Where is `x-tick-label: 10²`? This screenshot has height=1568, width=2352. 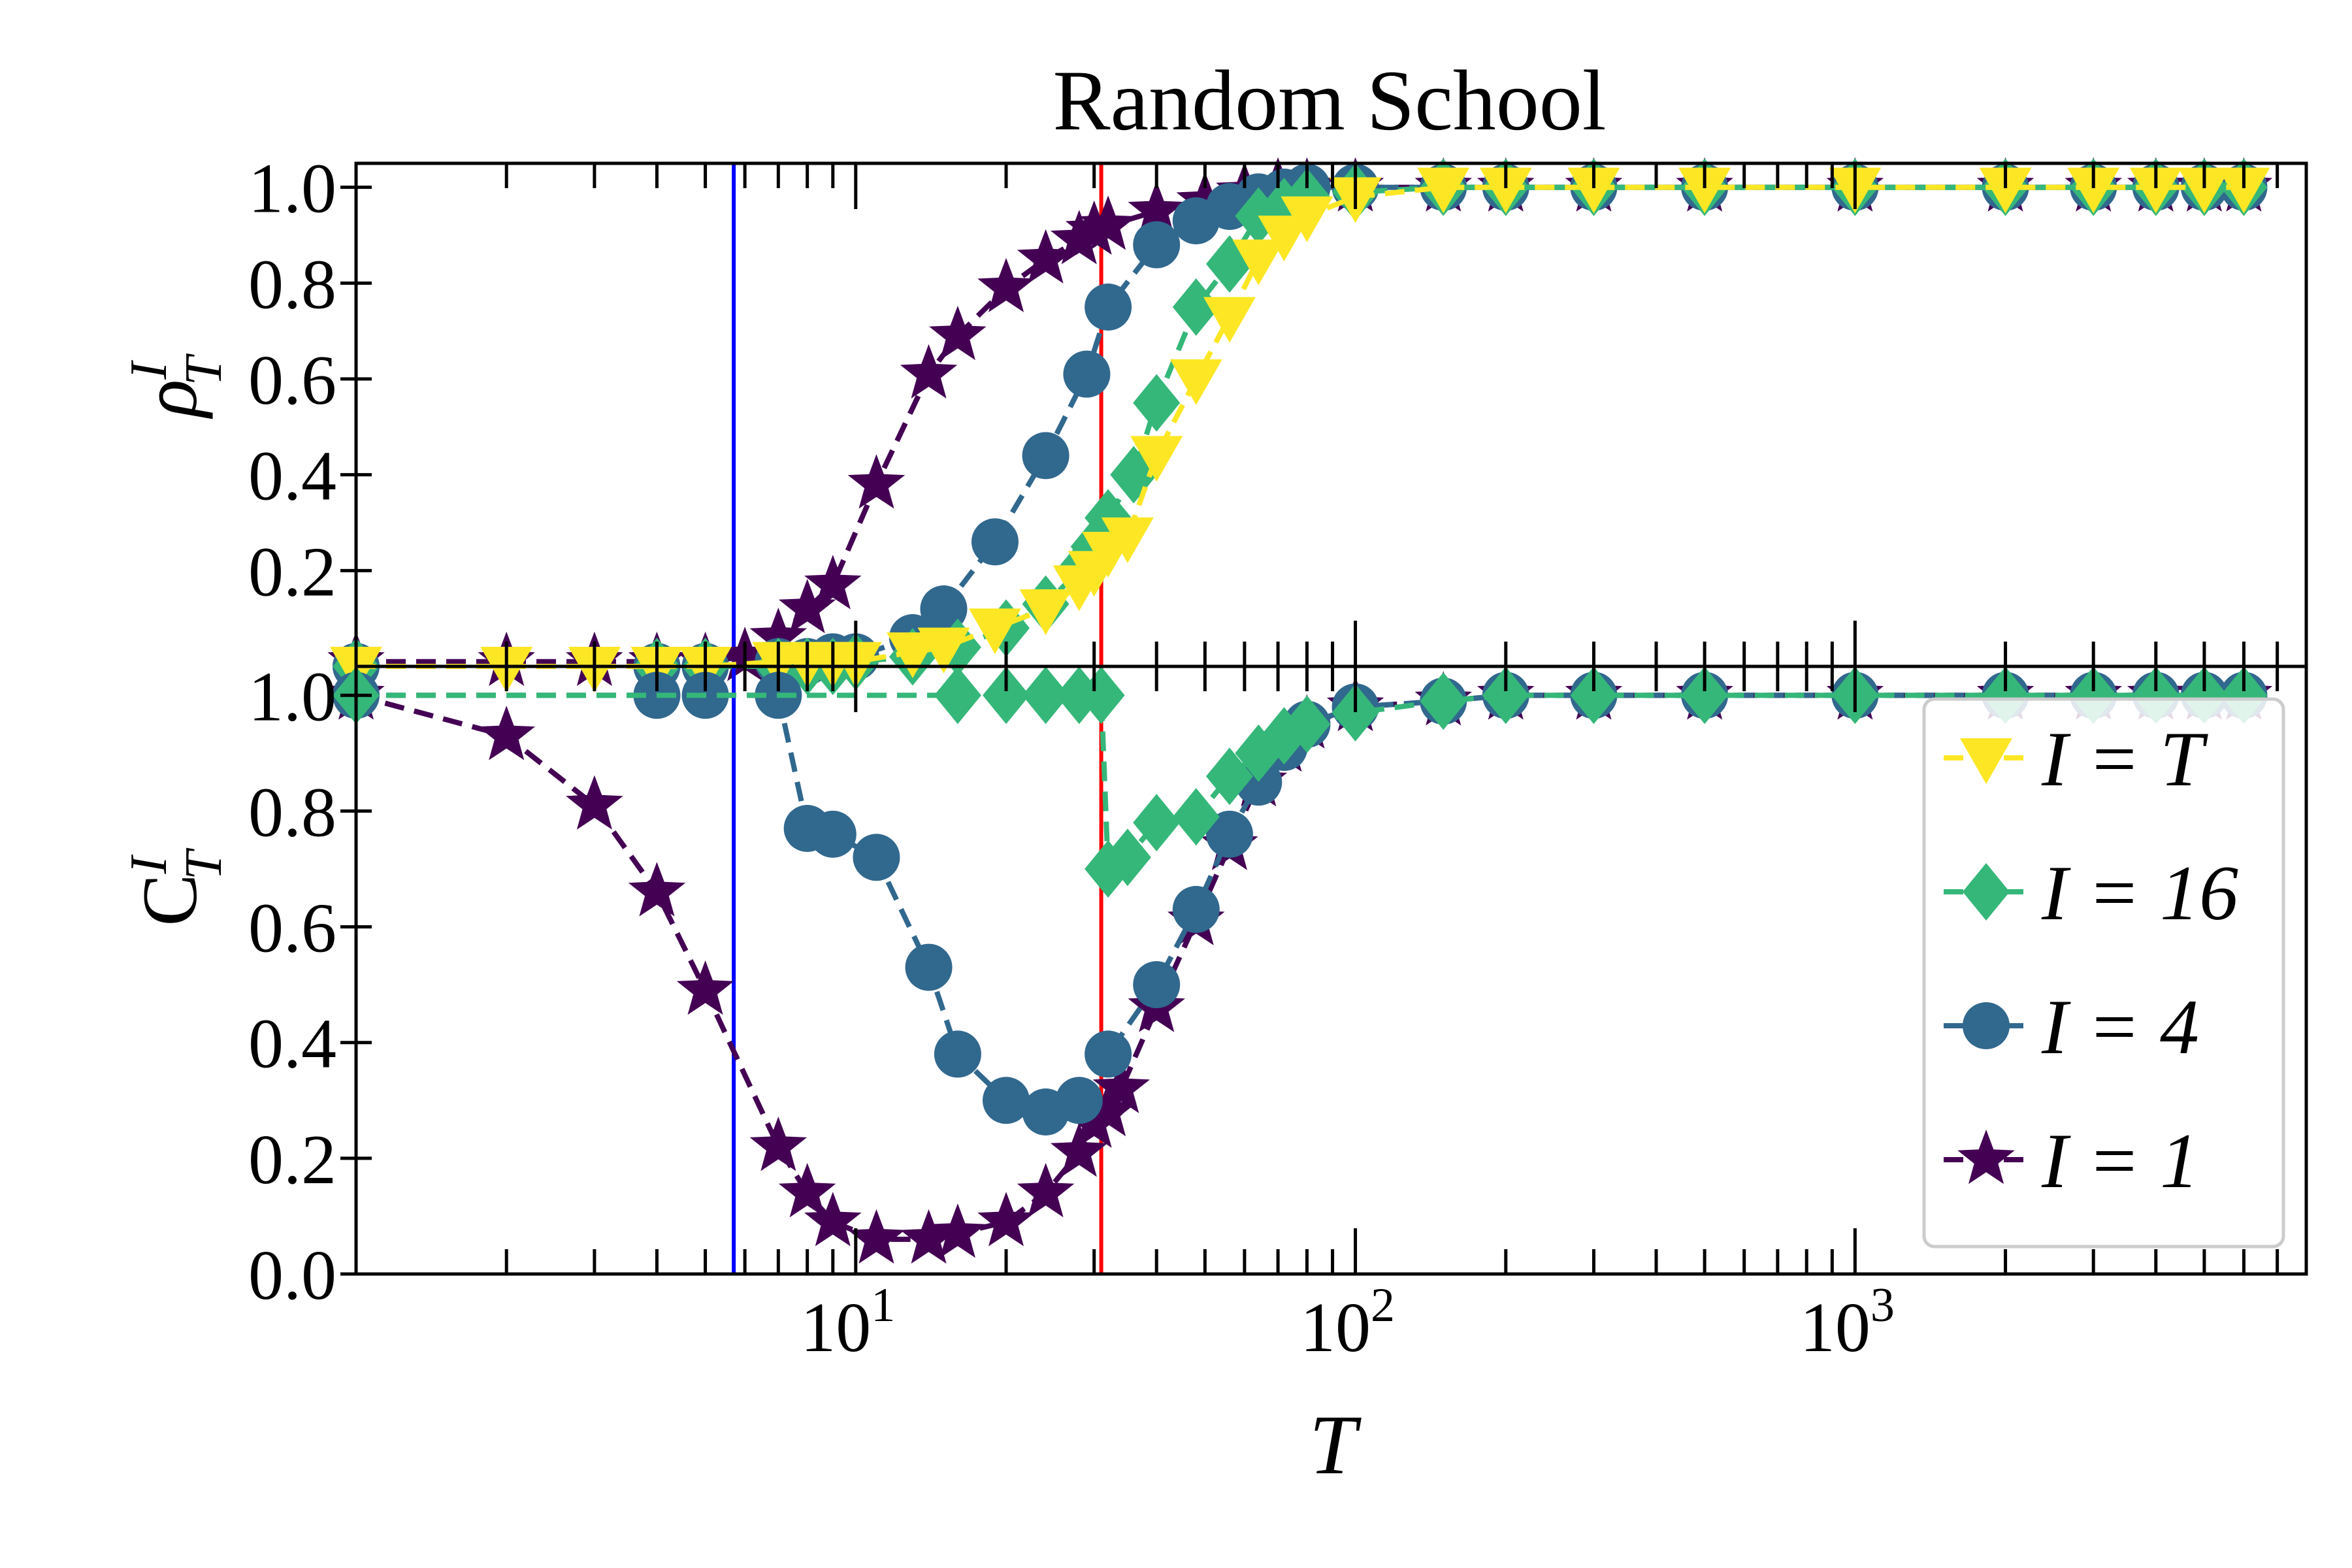
x-tick-label: 10² is located at coordinates (1347, 1323).